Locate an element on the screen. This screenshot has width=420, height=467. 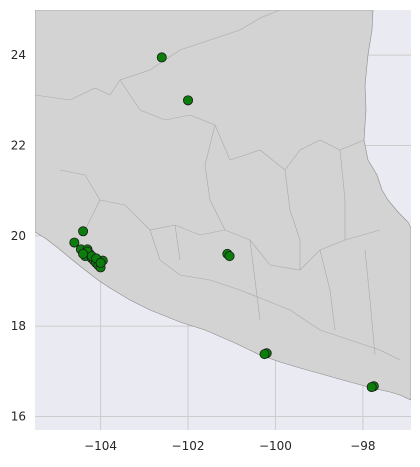
y-tick-label: 22 is located at coordinates (18, 145).